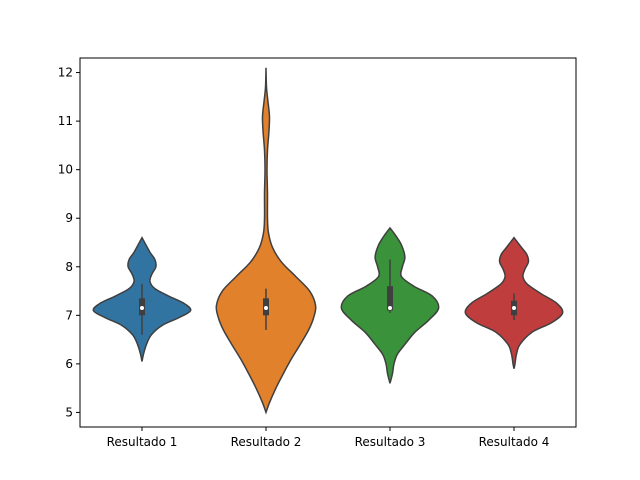 The height and width of the screenshot is (480, 640). I want to click on y-tick-label-7: 7, so click(69, 315).